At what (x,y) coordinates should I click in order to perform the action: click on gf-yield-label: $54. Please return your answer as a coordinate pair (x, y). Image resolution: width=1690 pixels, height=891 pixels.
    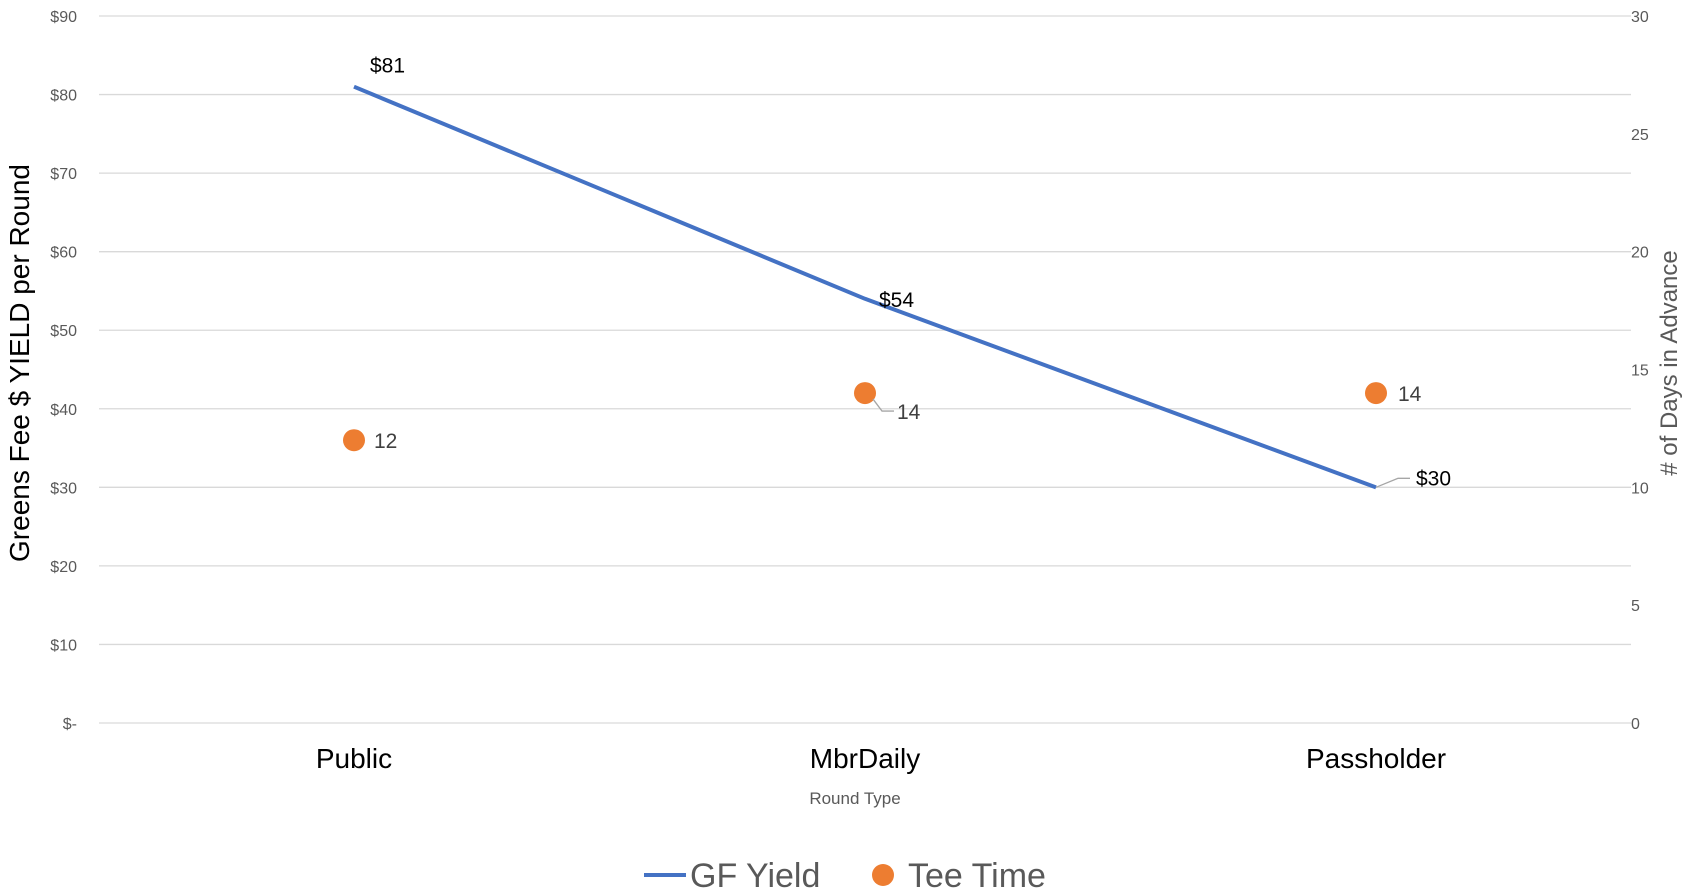
    Looking at the image, I should click on (896, 300).